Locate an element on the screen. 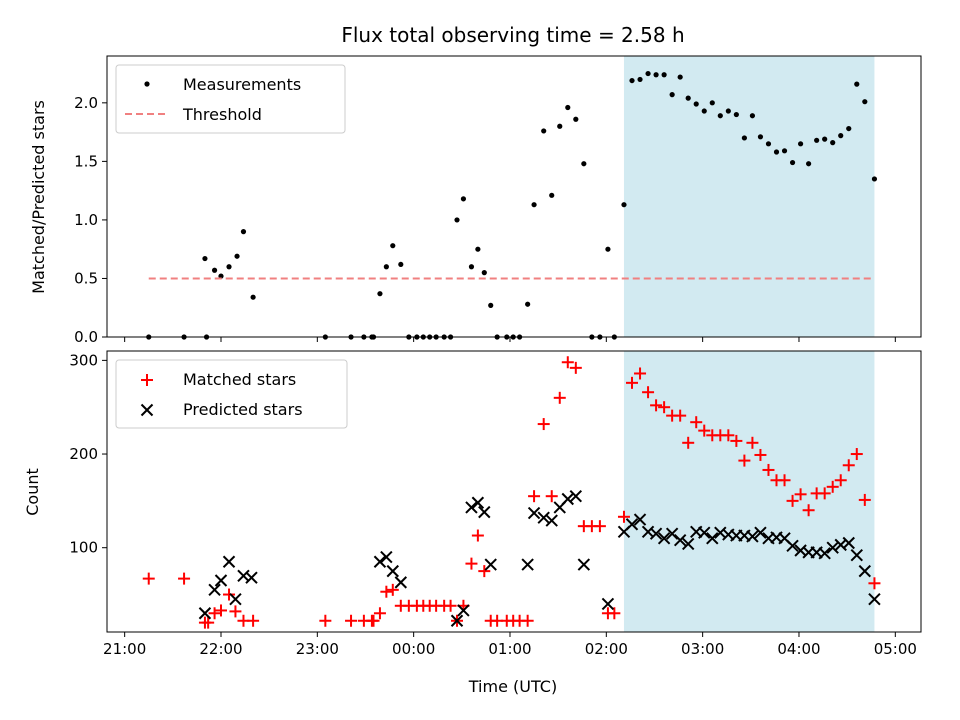 This screenshot has width=960, height=720. legend-predicted-marker is located at coordinates (147, 410).